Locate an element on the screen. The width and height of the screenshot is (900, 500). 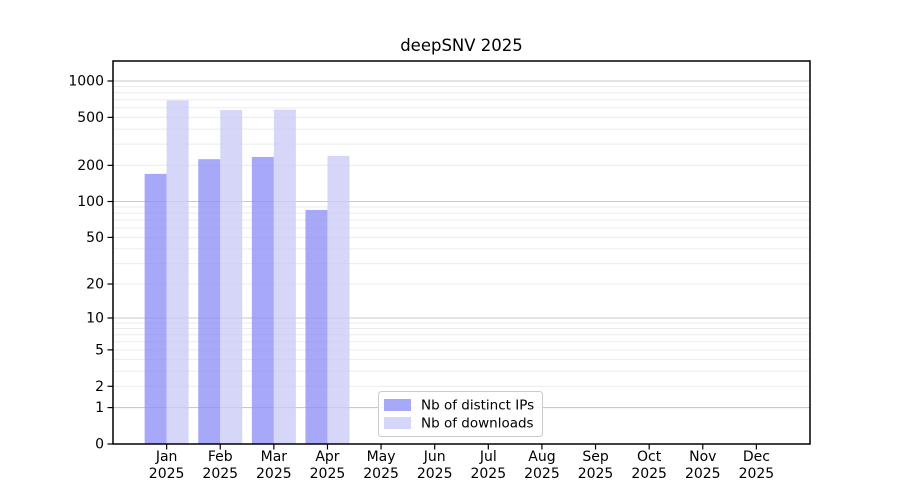
y-tick-label: 200 is located at coordinates (90, 166).